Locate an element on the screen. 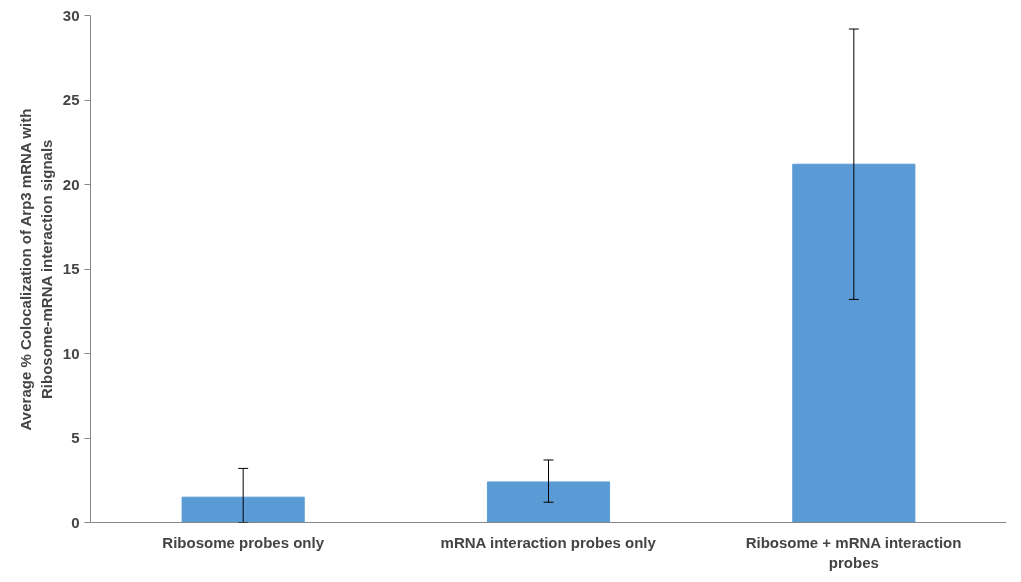  y-tick-label: 20 is located at coordinates (71, 184).